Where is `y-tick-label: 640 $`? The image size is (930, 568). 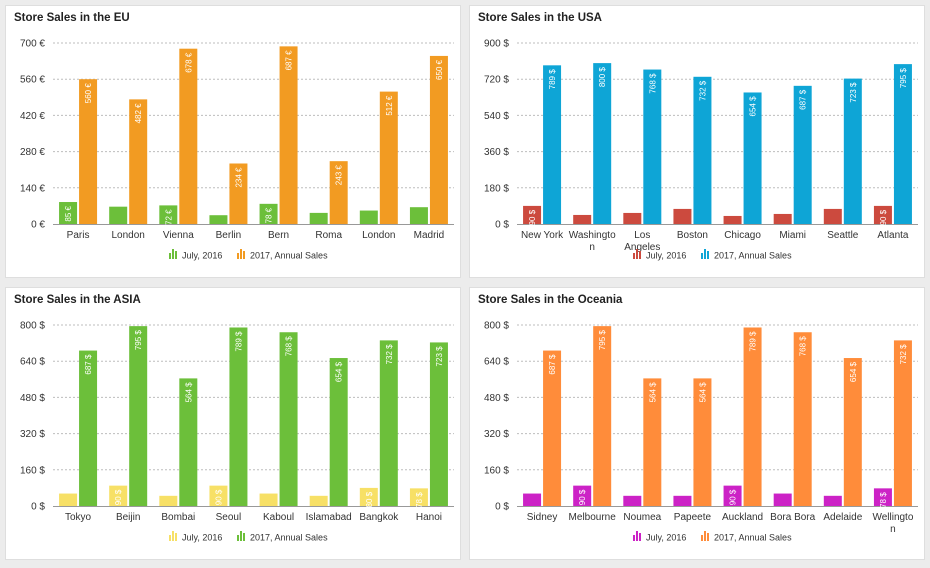
y-tick-label: 640 $ is located at coordinates (32, 362).